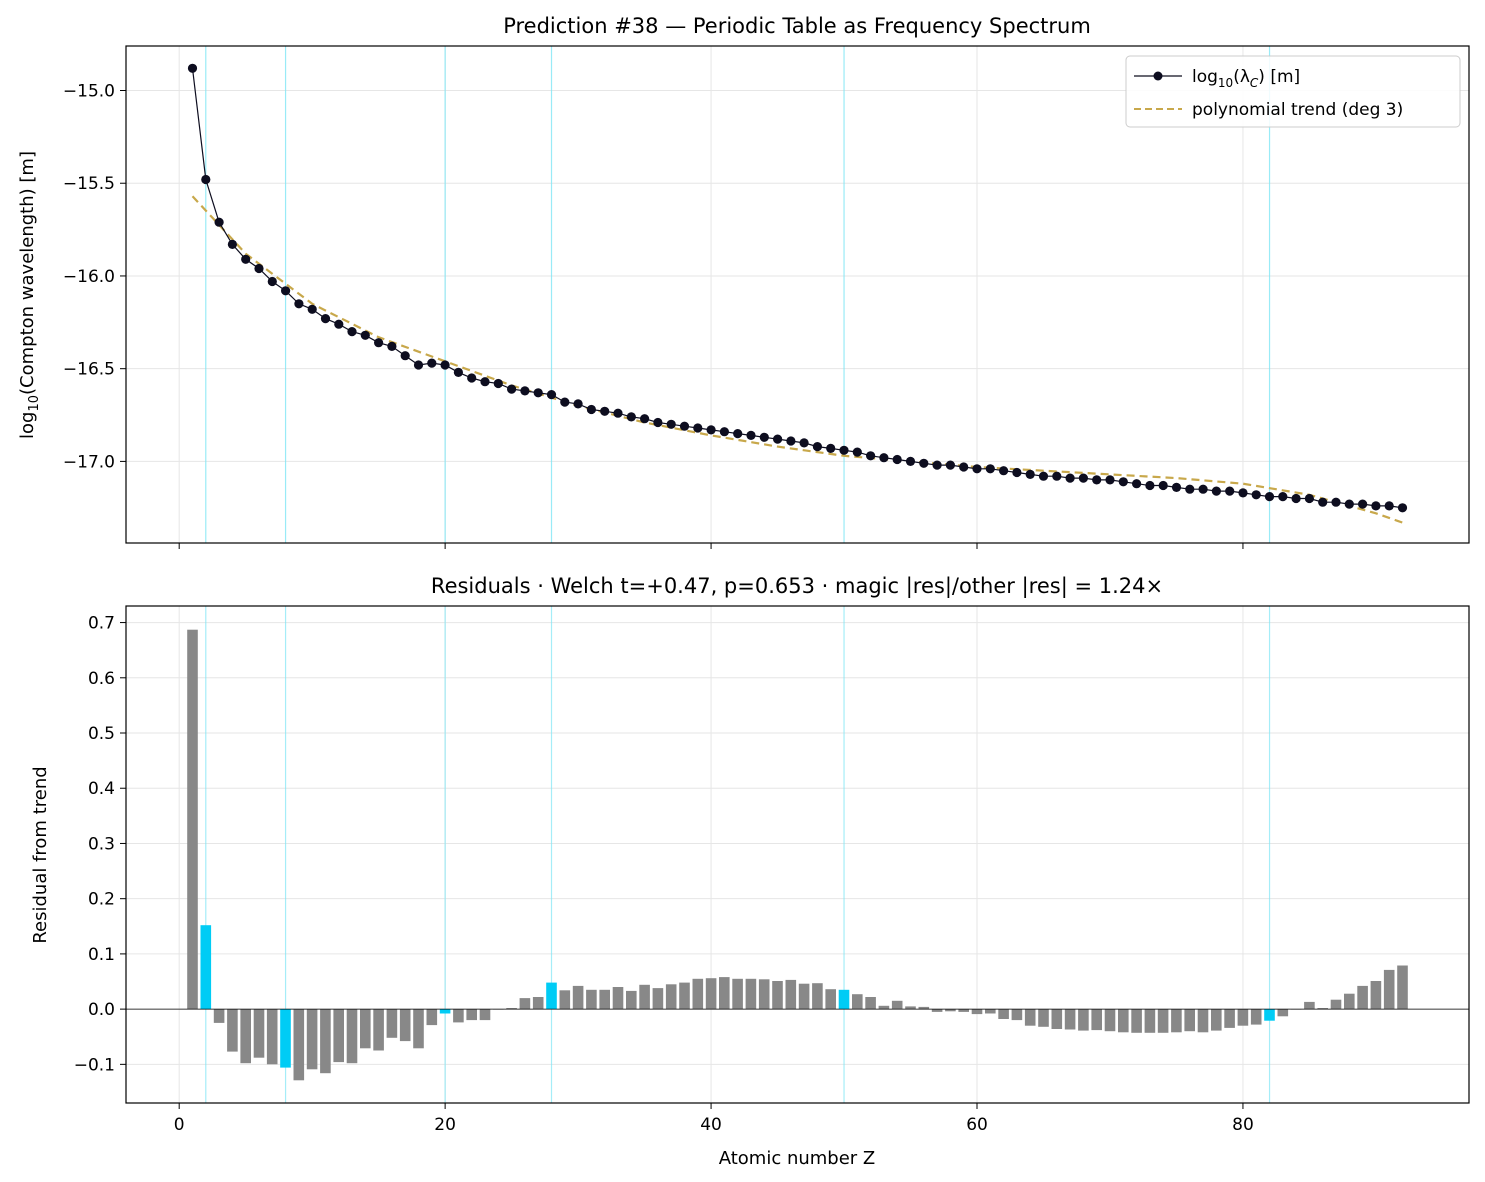 This screenshot has height=1182, width=1485. I want to click on top-y-tick-label: −15.5, so click(89, 184).